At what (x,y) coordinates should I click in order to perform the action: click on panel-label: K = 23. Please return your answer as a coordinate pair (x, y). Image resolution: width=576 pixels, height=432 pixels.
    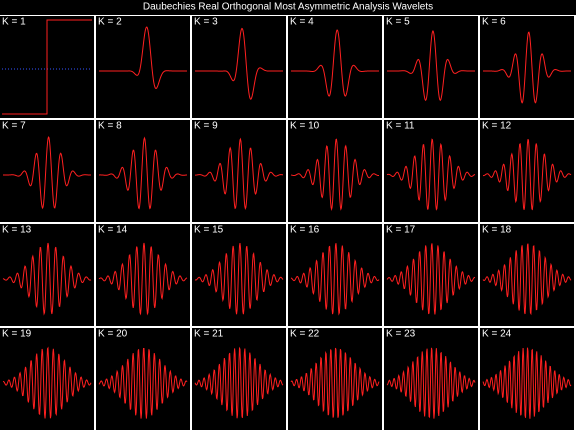
    Looking at the image, I should click on (401, 334).